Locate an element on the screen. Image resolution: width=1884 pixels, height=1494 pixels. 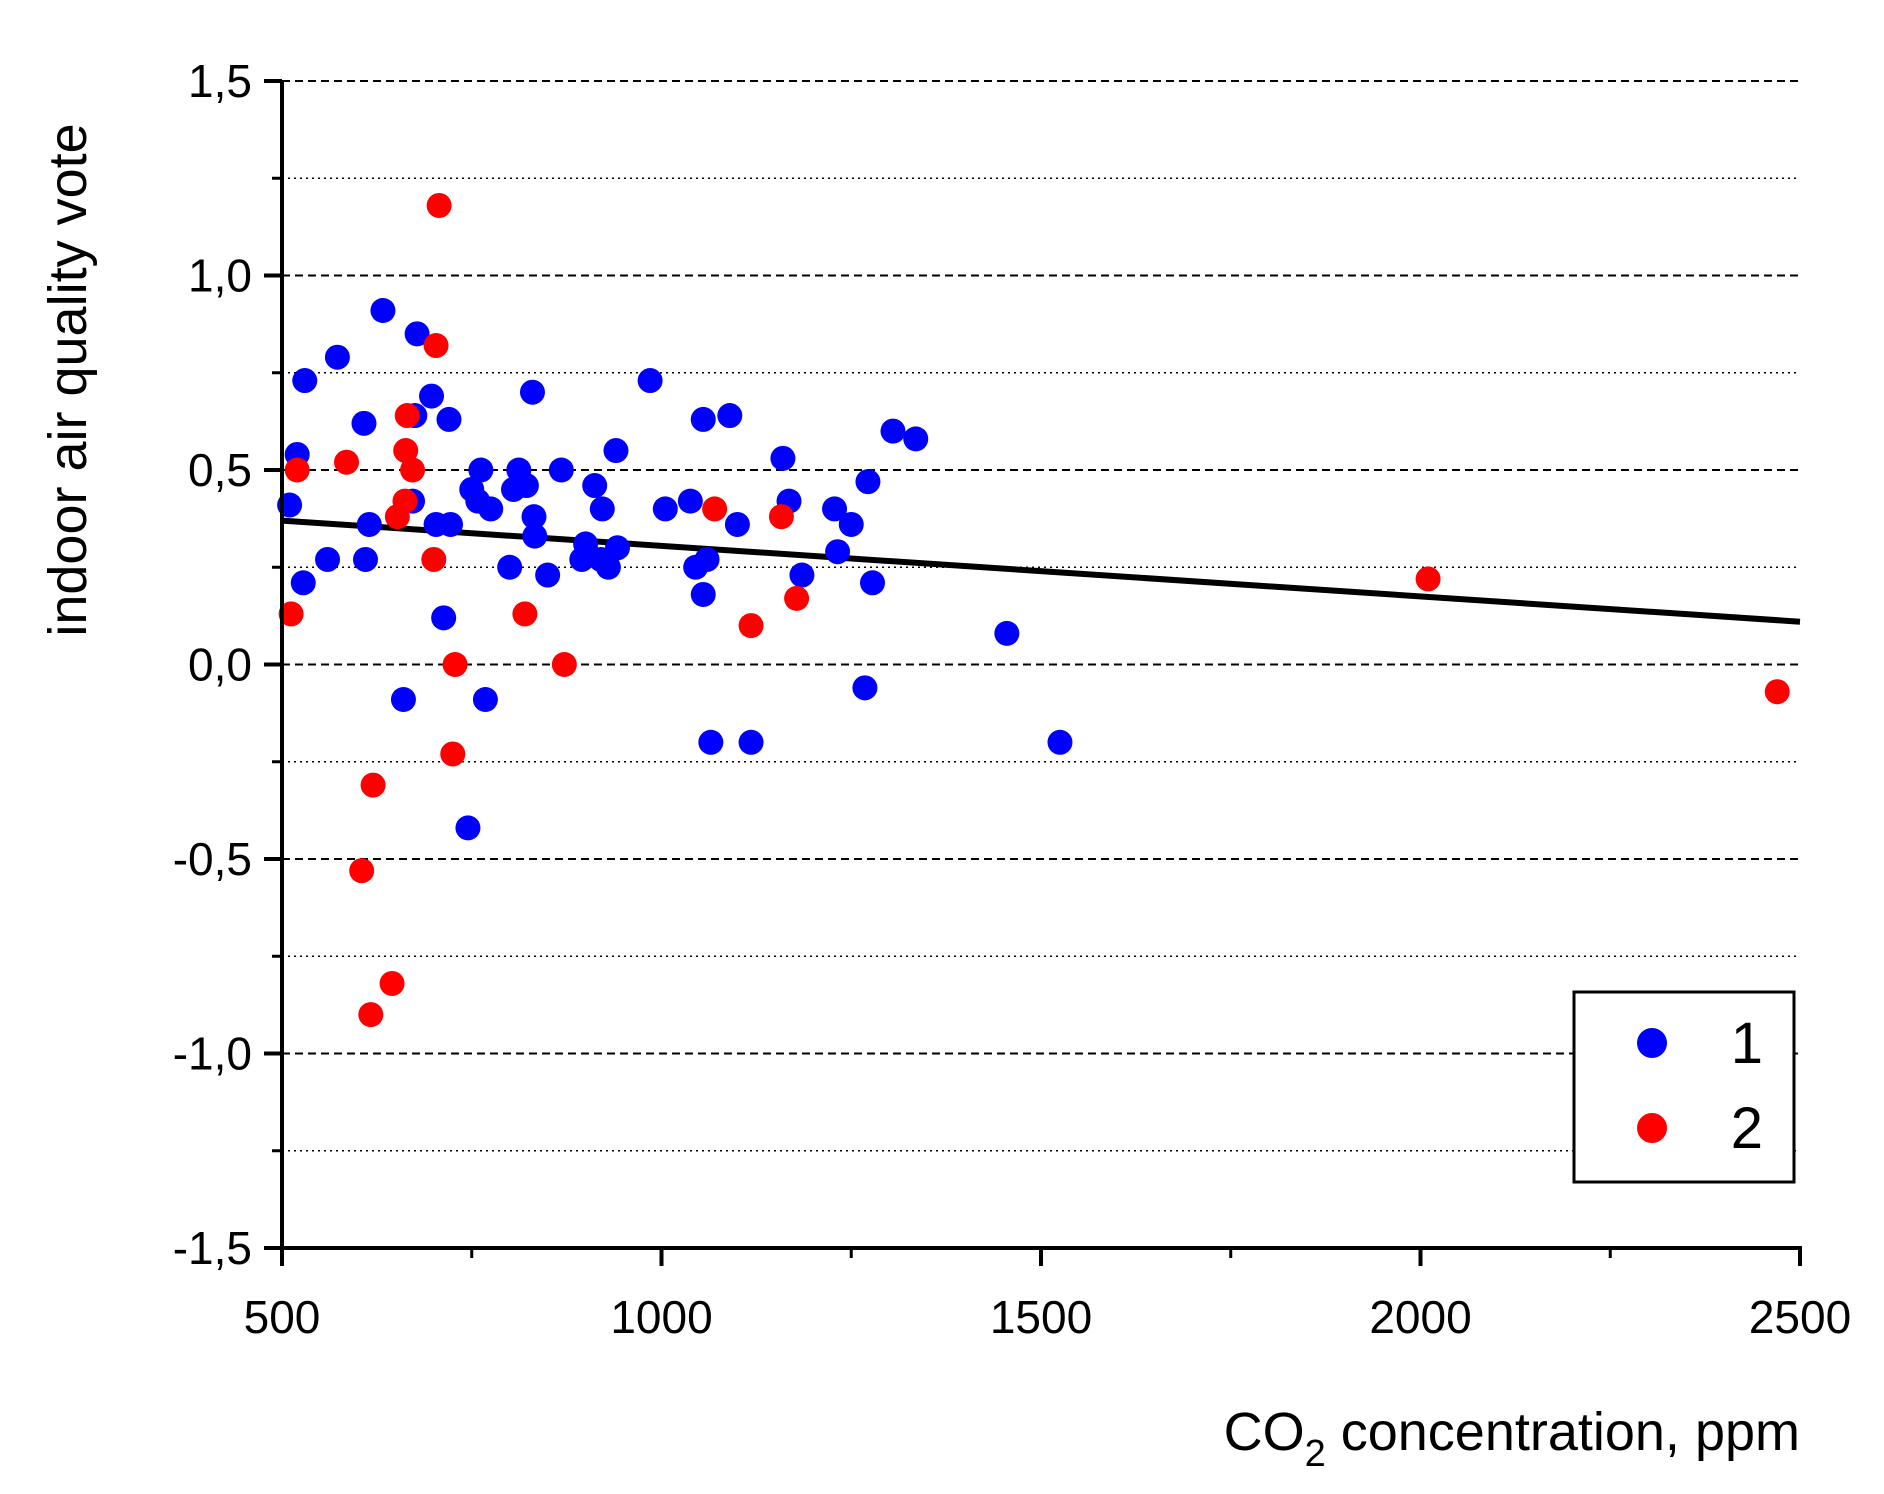
y-tick-label: 1,5 is located at coordinates (220, 81).